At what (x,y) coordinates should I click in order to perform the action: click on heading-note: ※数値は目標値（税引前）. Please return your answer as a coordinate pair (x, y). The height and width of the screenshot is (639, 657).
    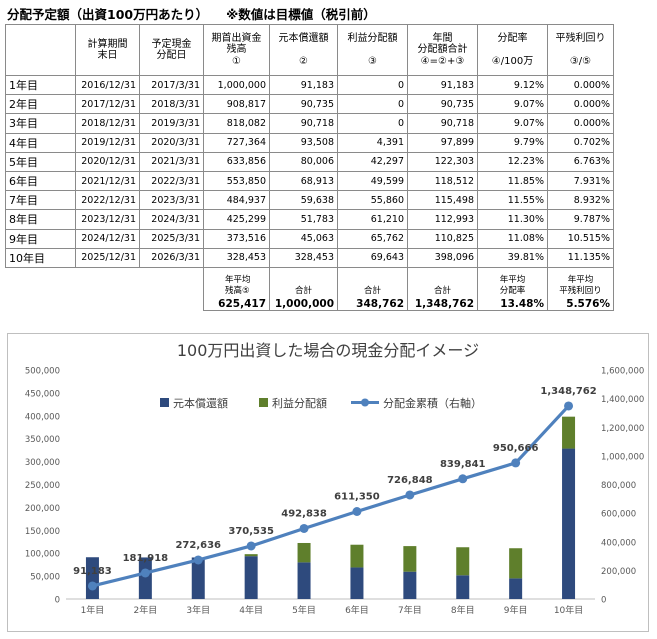
    Looking at the image, I should click on (301, 14).